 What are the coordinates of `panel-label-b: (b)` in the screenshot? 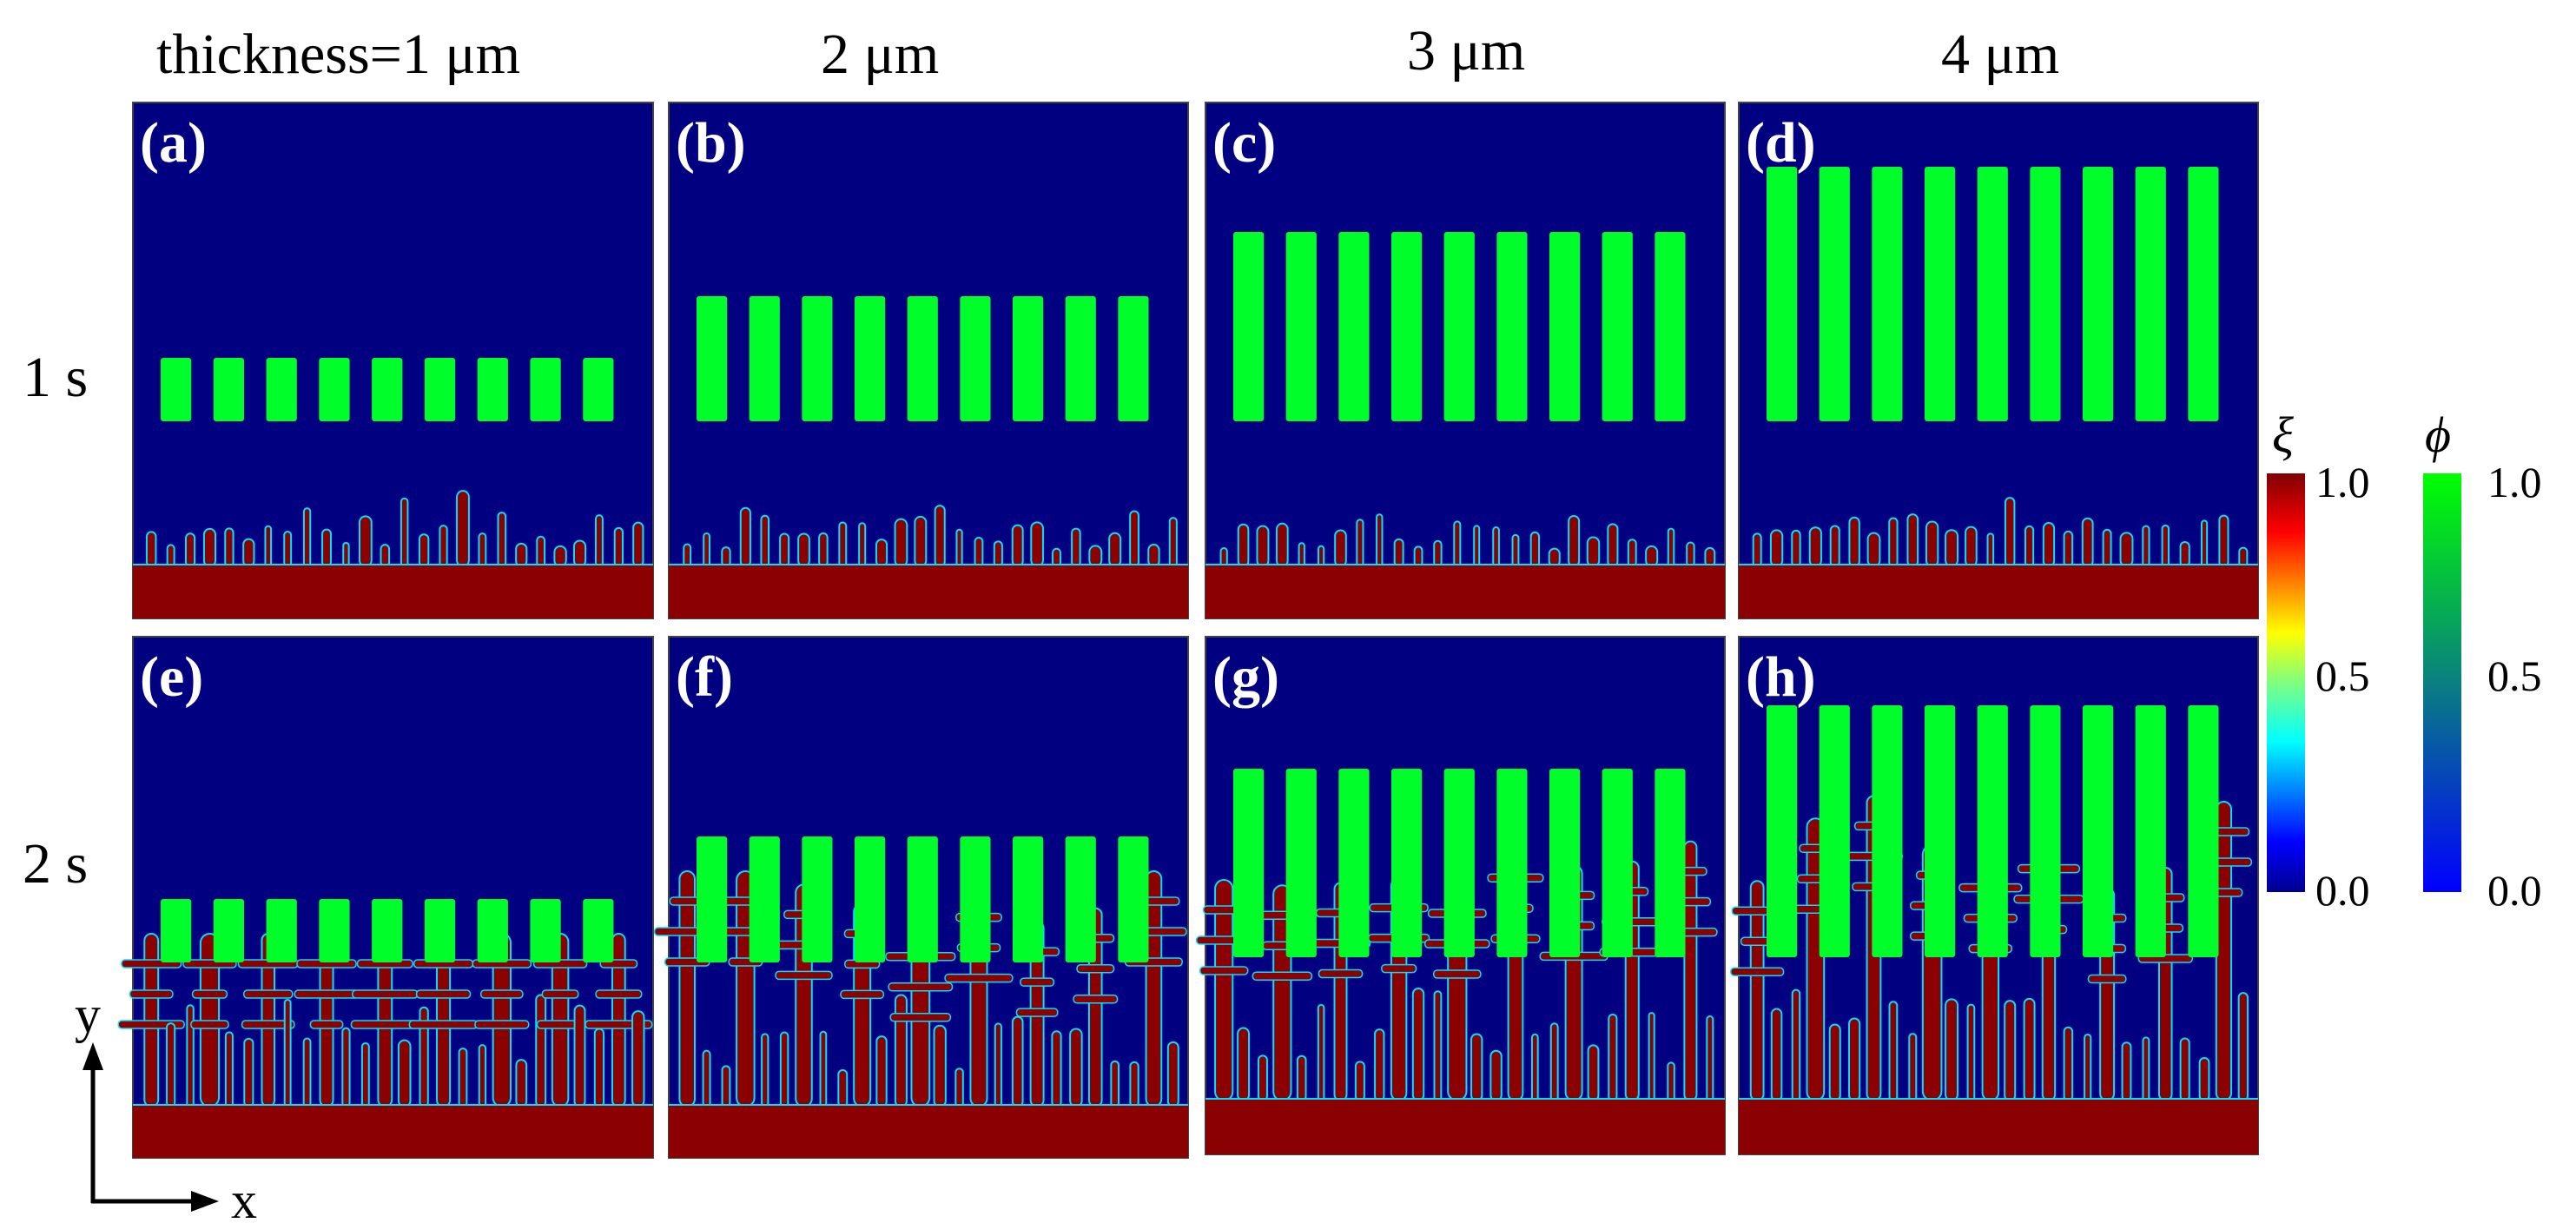 It's located at (711, 143).